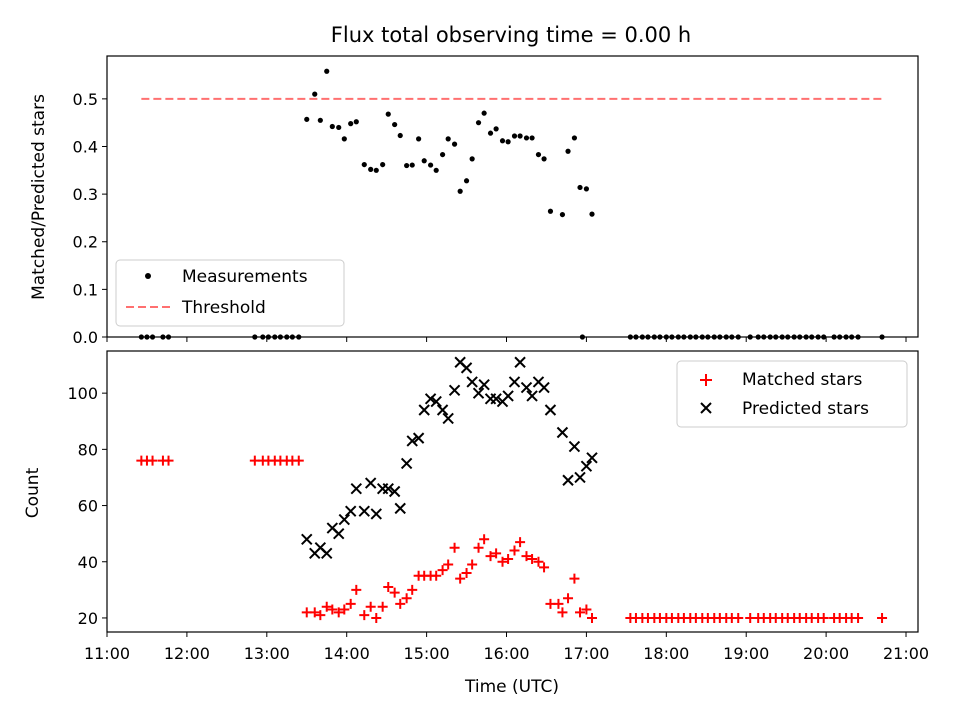  Describe the element at coordinates (267, 653) in the screenshot. I see `time-x-tick-label: 13:00` at that location.